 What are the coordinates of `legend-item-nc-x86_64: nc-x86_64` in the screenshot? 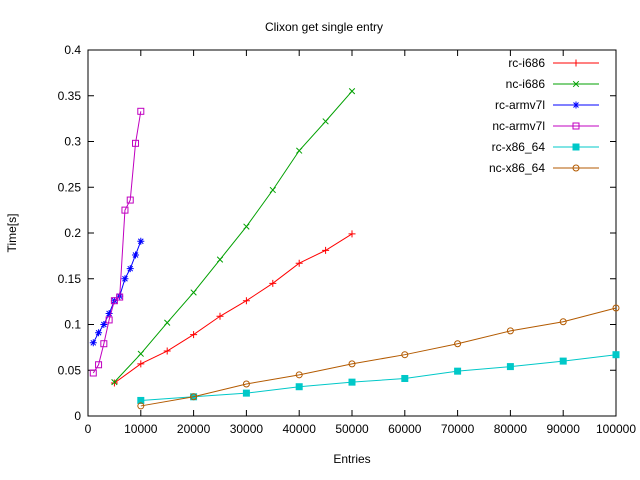 It's located at (544, 168).